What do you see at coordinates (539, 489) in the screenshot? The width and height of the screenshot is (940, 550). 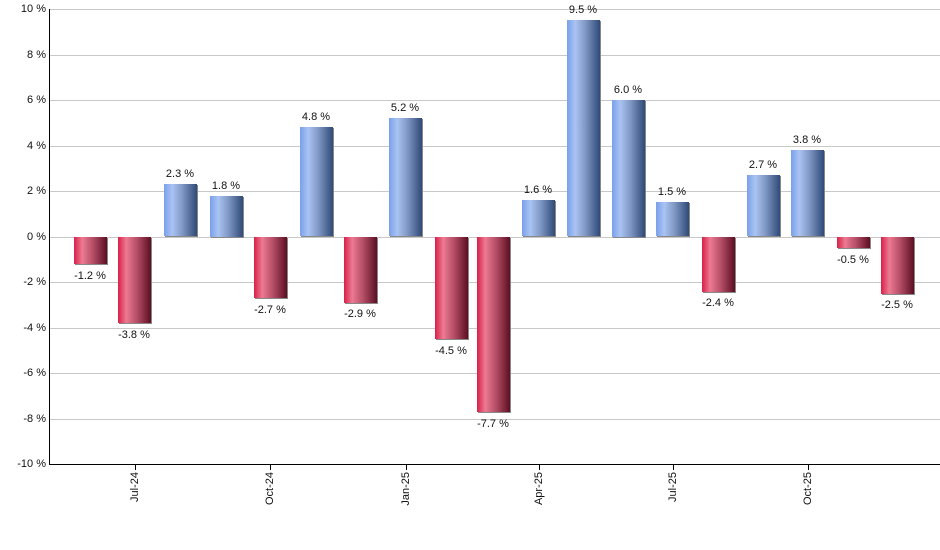 I see `x-tick-label: Apr-25` at bounding box center [539, 489].